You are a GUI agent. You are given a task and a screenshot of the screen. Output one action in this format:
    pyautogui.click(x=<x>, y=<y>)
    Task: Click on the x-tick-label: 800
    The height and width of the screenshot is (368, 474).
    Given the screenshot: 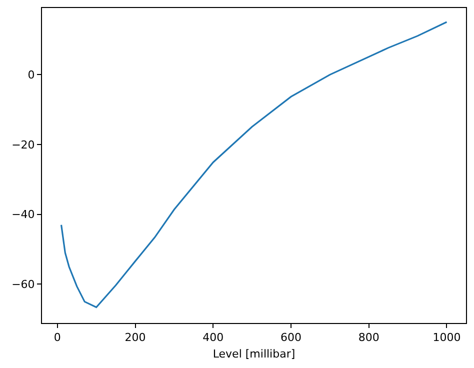 What is the action you would take?
    pyautogui.click(x=369, y=337)
    